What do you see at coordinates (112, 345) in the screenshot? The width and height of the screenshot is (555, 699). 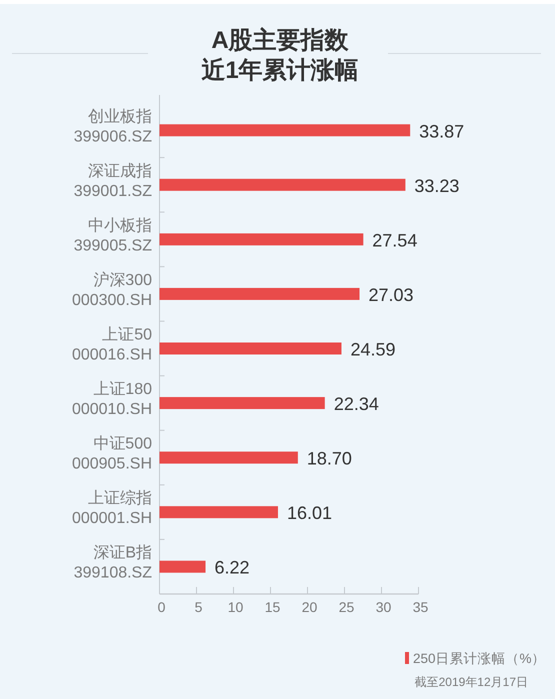 I see `y-tick-label: 上证50 000016.SH` at bounding box center [112, 345].